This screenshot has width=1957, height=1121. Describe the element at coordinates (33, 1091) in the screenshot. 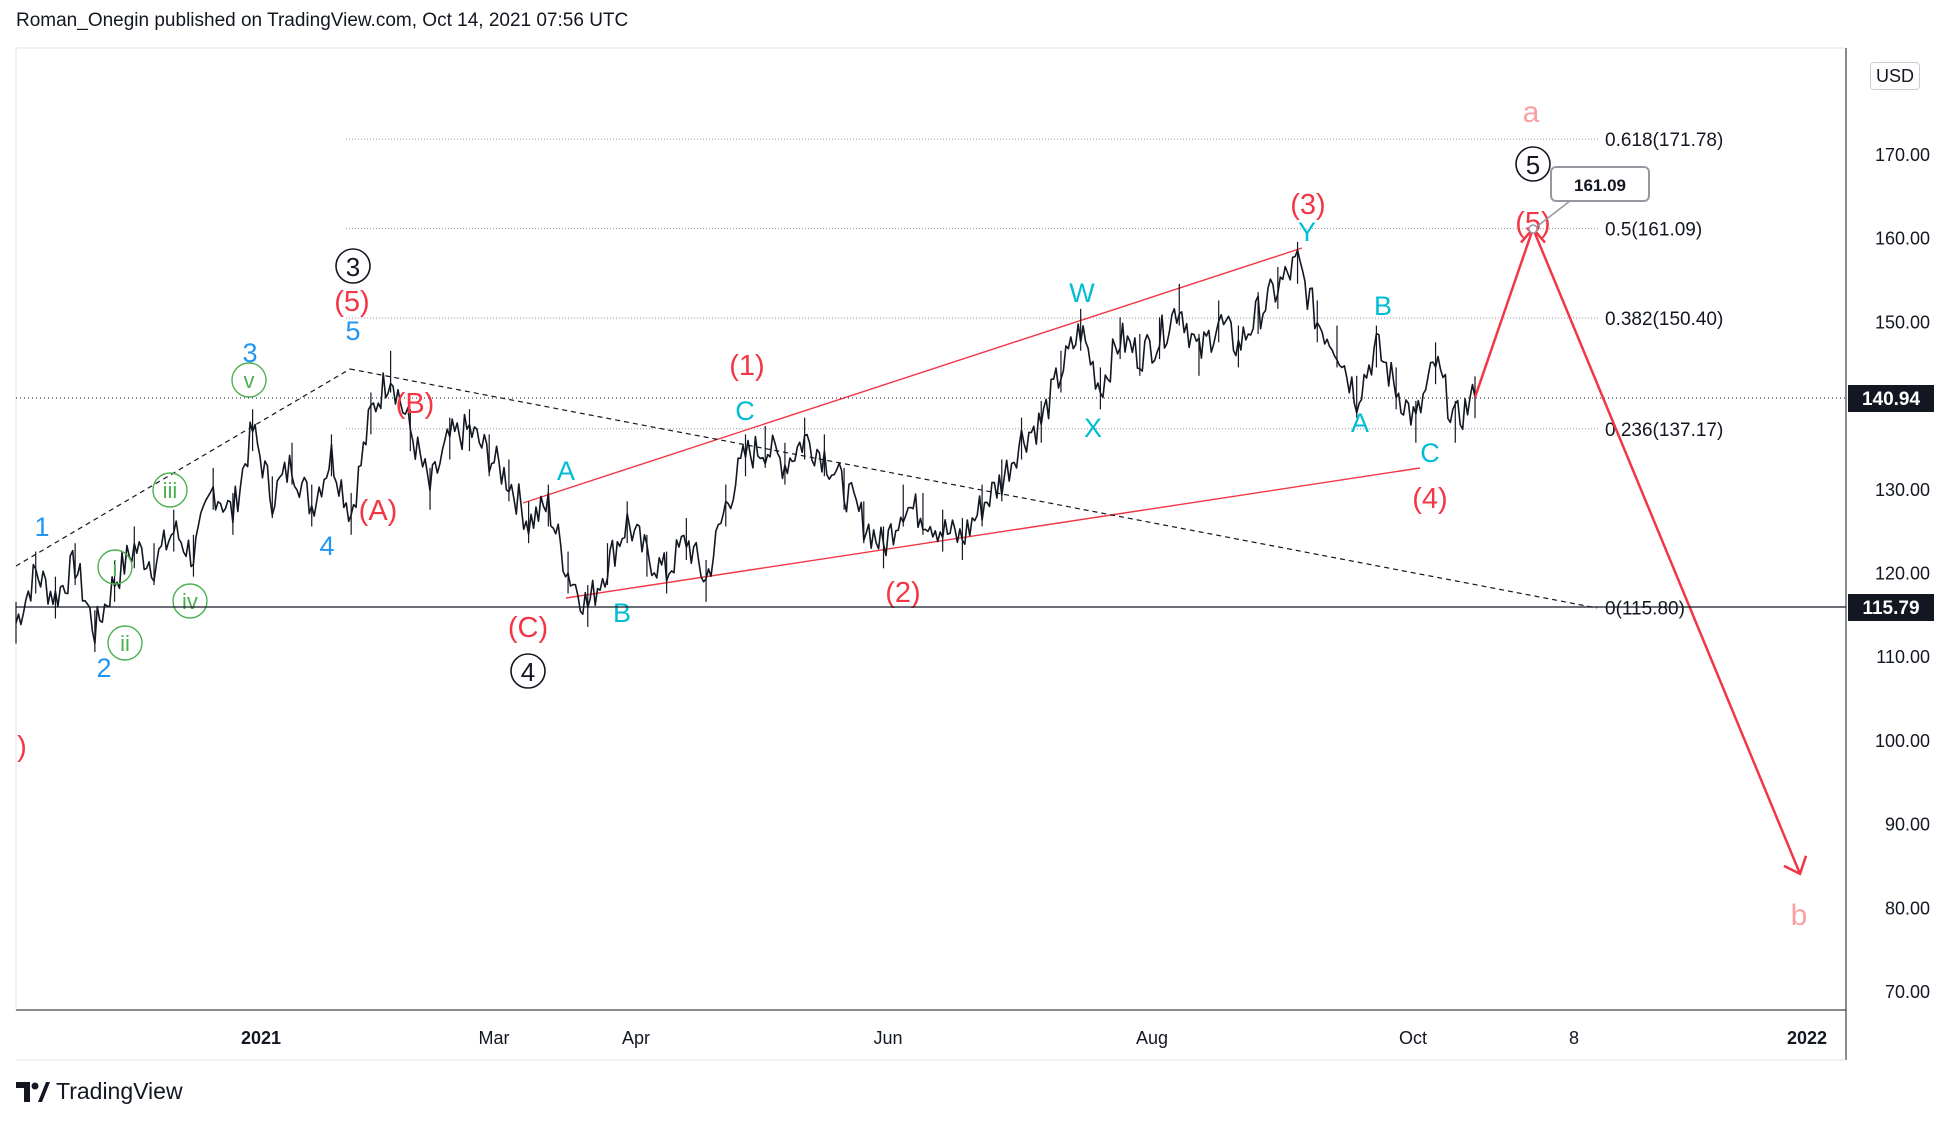

I see `tradingview-logo-icon` at that location.